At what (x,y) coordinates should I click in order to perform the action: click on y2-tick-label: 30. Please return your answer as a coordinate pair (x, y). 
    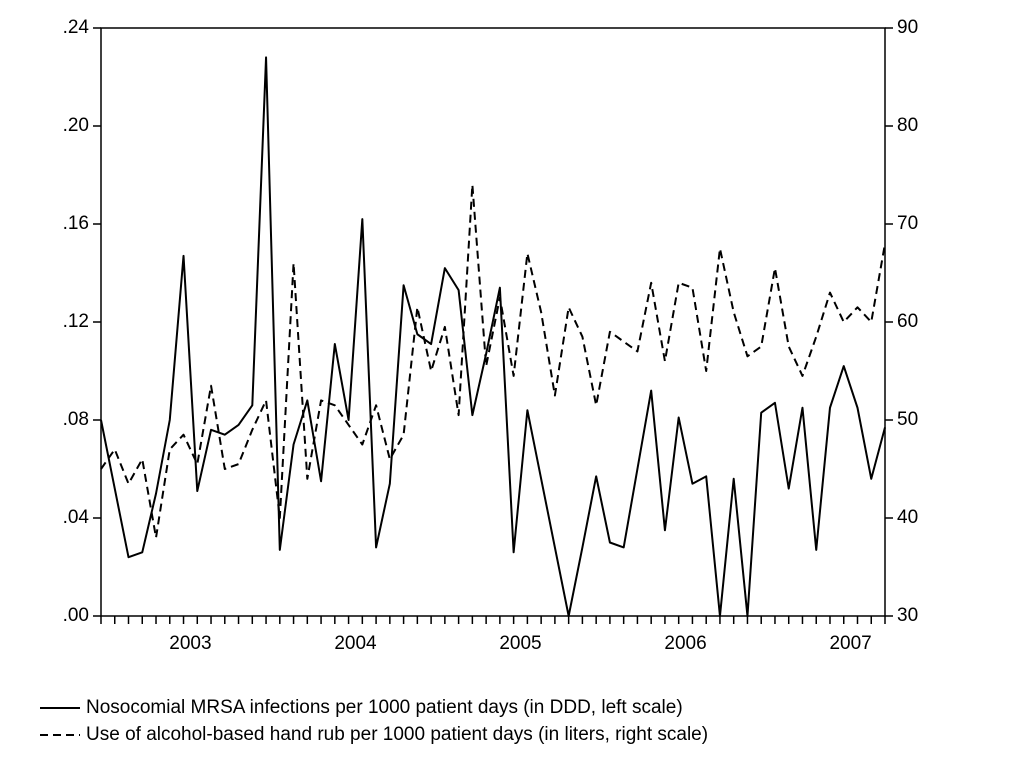
    Looking at the image, I should click on (907, 615).